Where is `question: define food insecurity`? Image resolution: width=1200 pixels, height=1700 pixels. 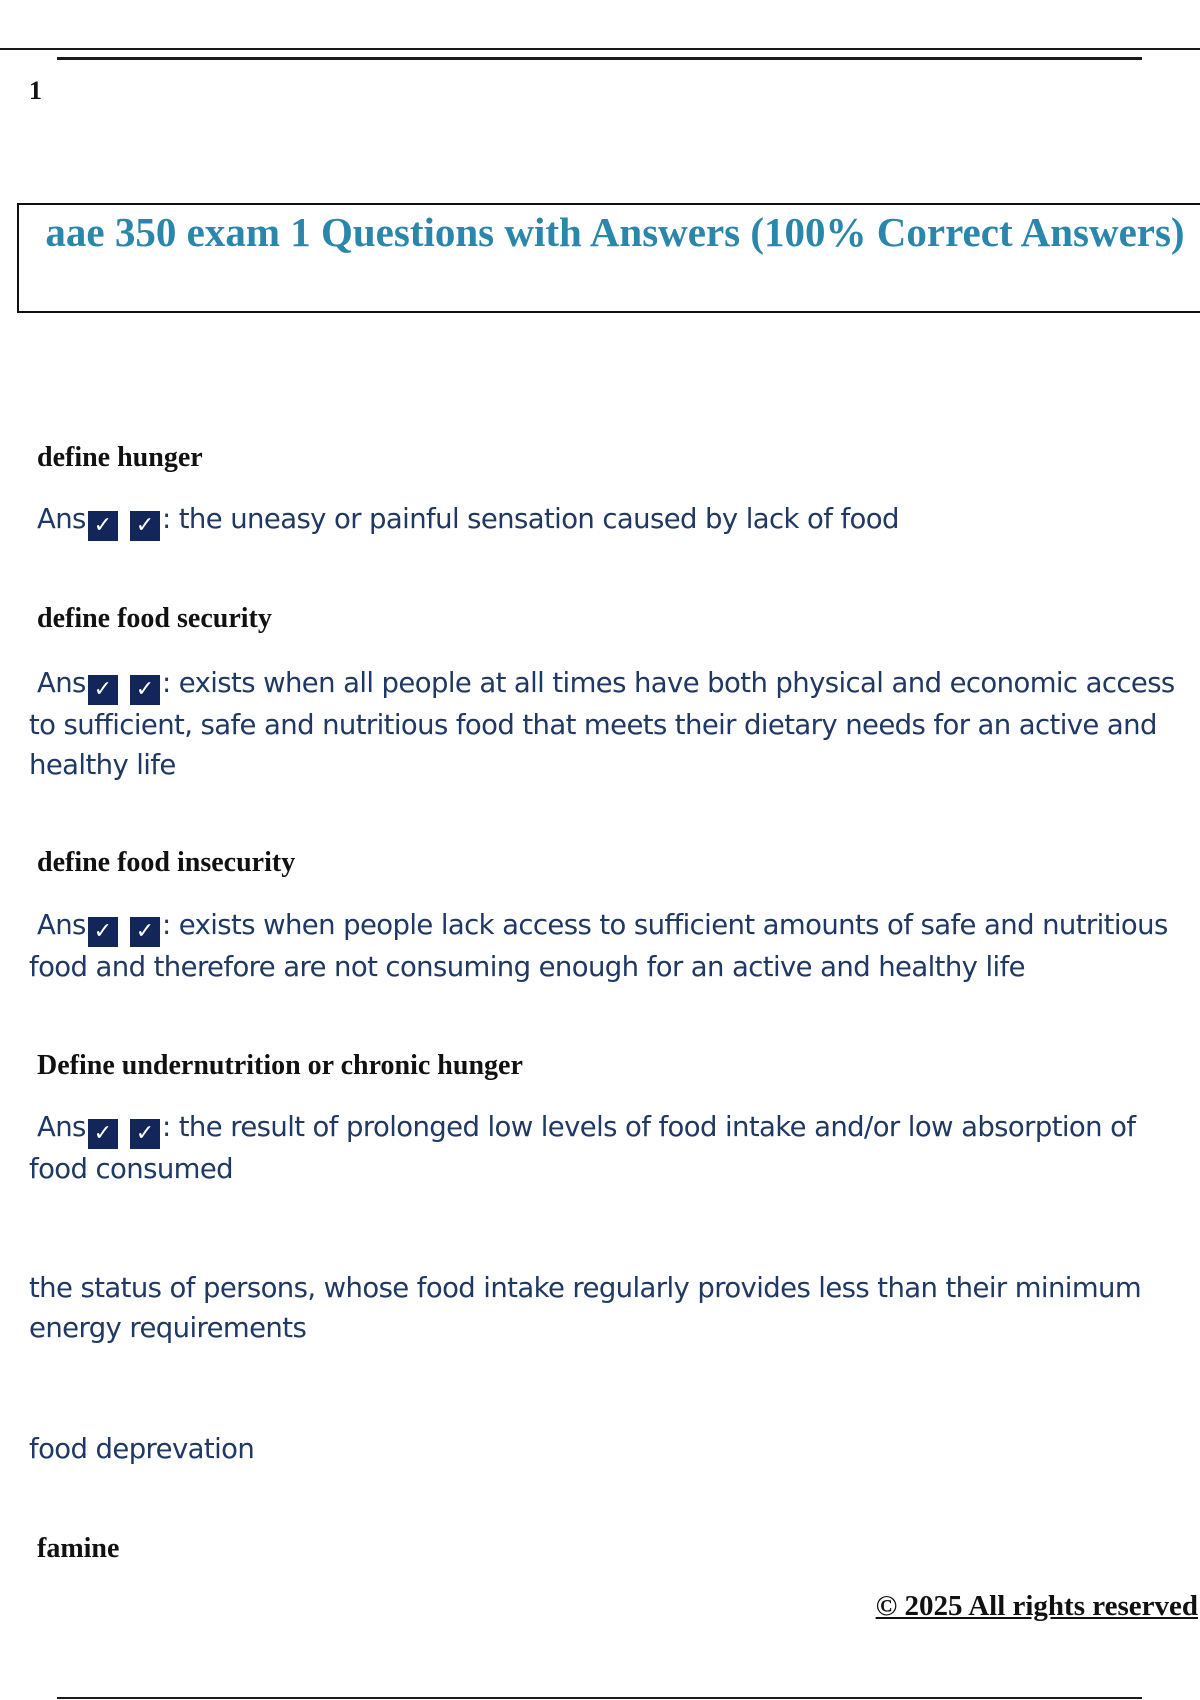 question: define food insecurity is located at coordinates (166, 862).